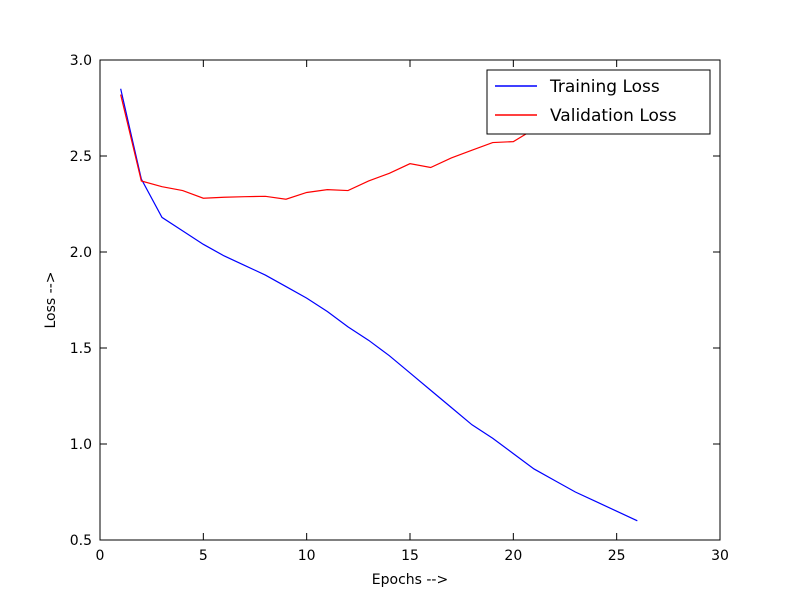 The height and width of the screenshot is (600, 800). What do you see at coordinates (81, 445) in the screenshot?
I see `y-tick-label: 1.0` at bounding box center [81, 445].